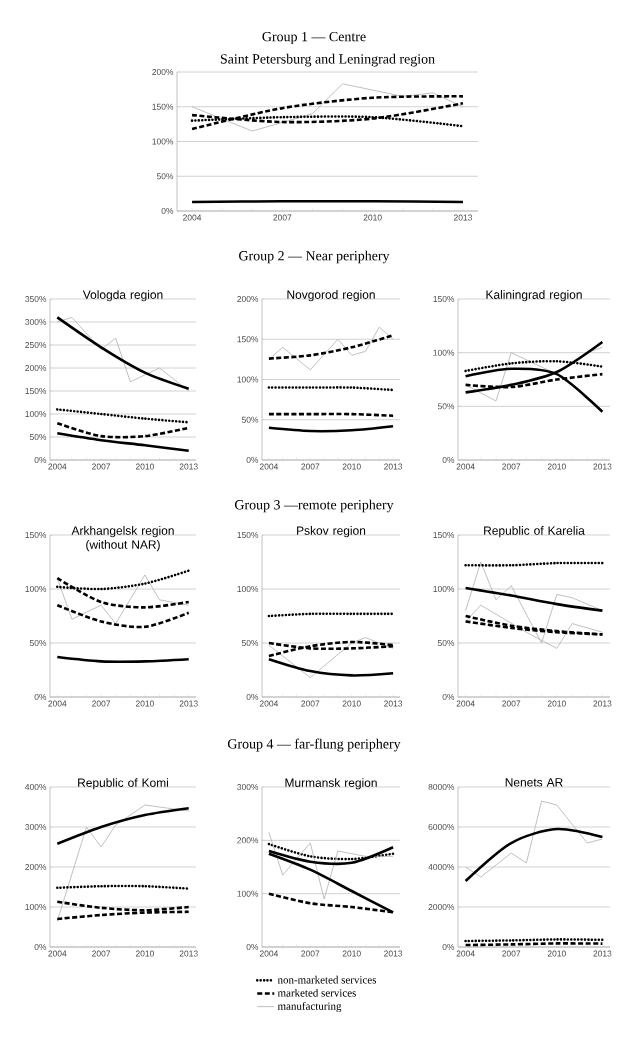 This screenshot has width=617, height=1037. I want to click on chart-title: Vologda region, so click(122, 296).